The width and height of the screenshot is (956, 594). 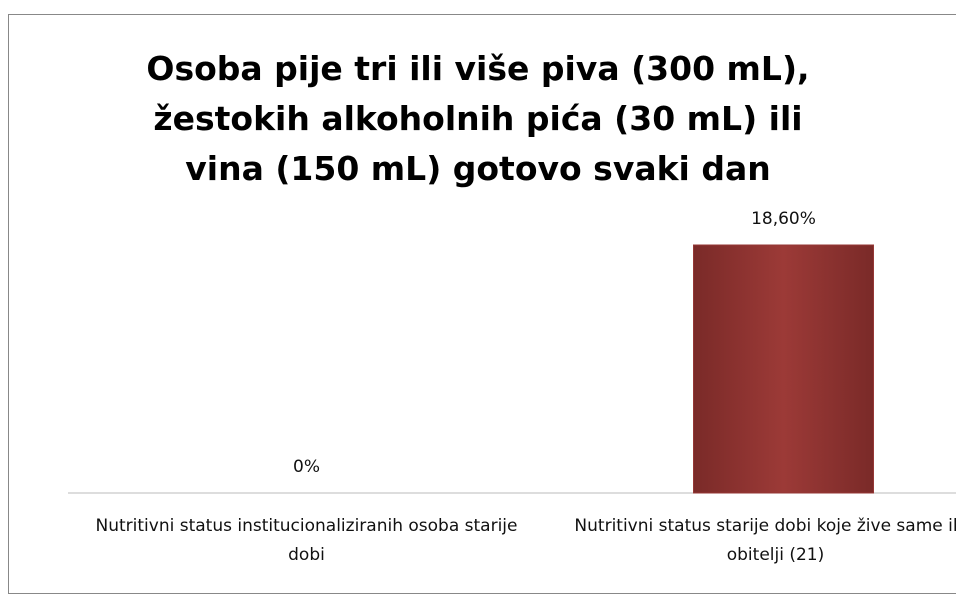 I want to click on bar, so click(x=784, y=369).